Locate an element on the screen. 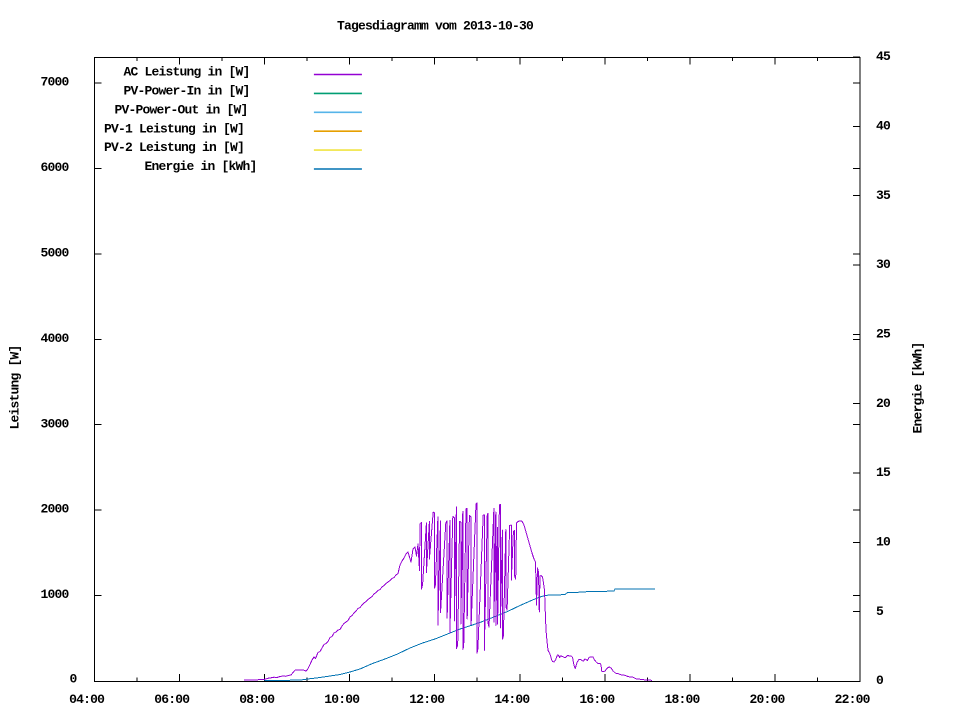 The width and height of the screenshot is (960, 720). svg-text: 20 is located at coordinates (883, 403).